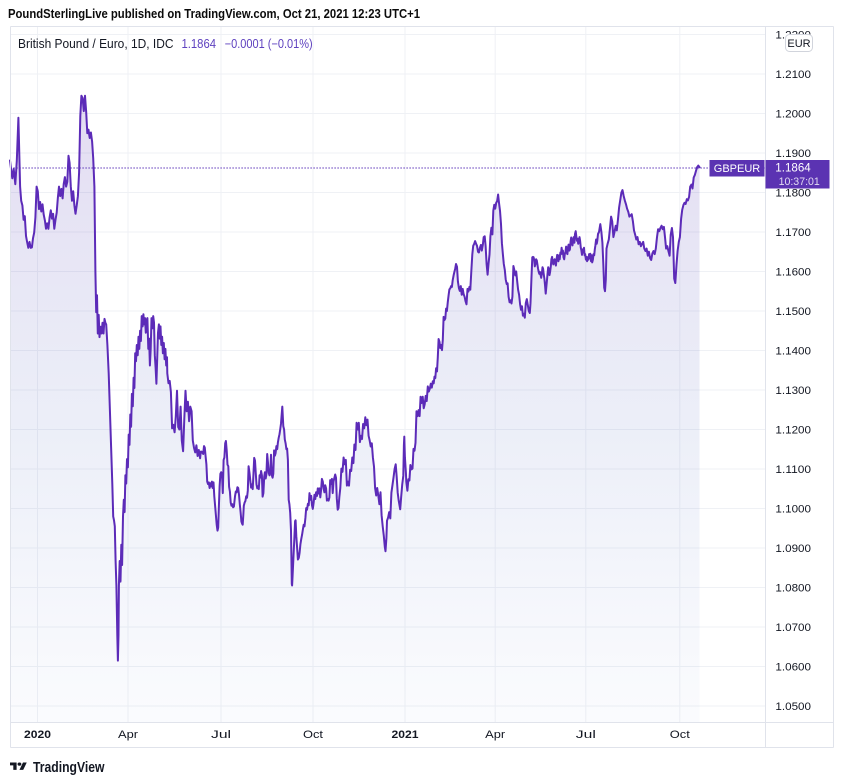 Image resolution: width=843 pixels, height=784 pixels. What do you see at coordinates (793, 588) in the screenshot?
I see `svg-text: 1.0800` at bounding box center [793, 588].